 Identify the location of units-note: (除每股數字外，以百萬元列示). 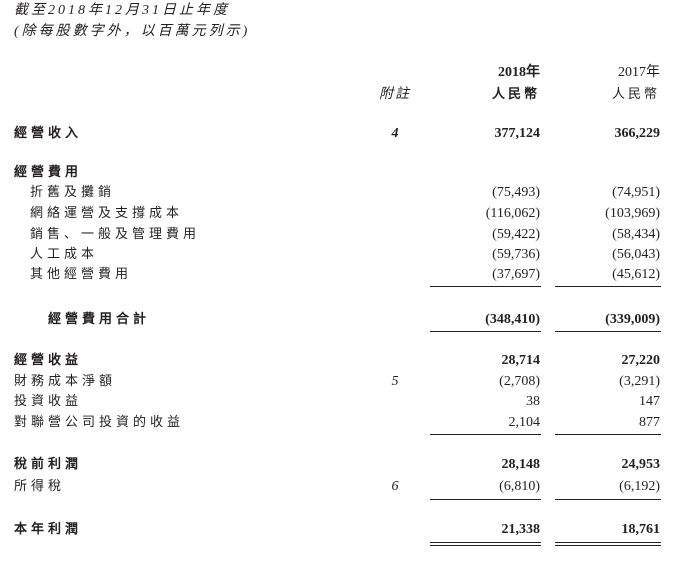
(132, 31).